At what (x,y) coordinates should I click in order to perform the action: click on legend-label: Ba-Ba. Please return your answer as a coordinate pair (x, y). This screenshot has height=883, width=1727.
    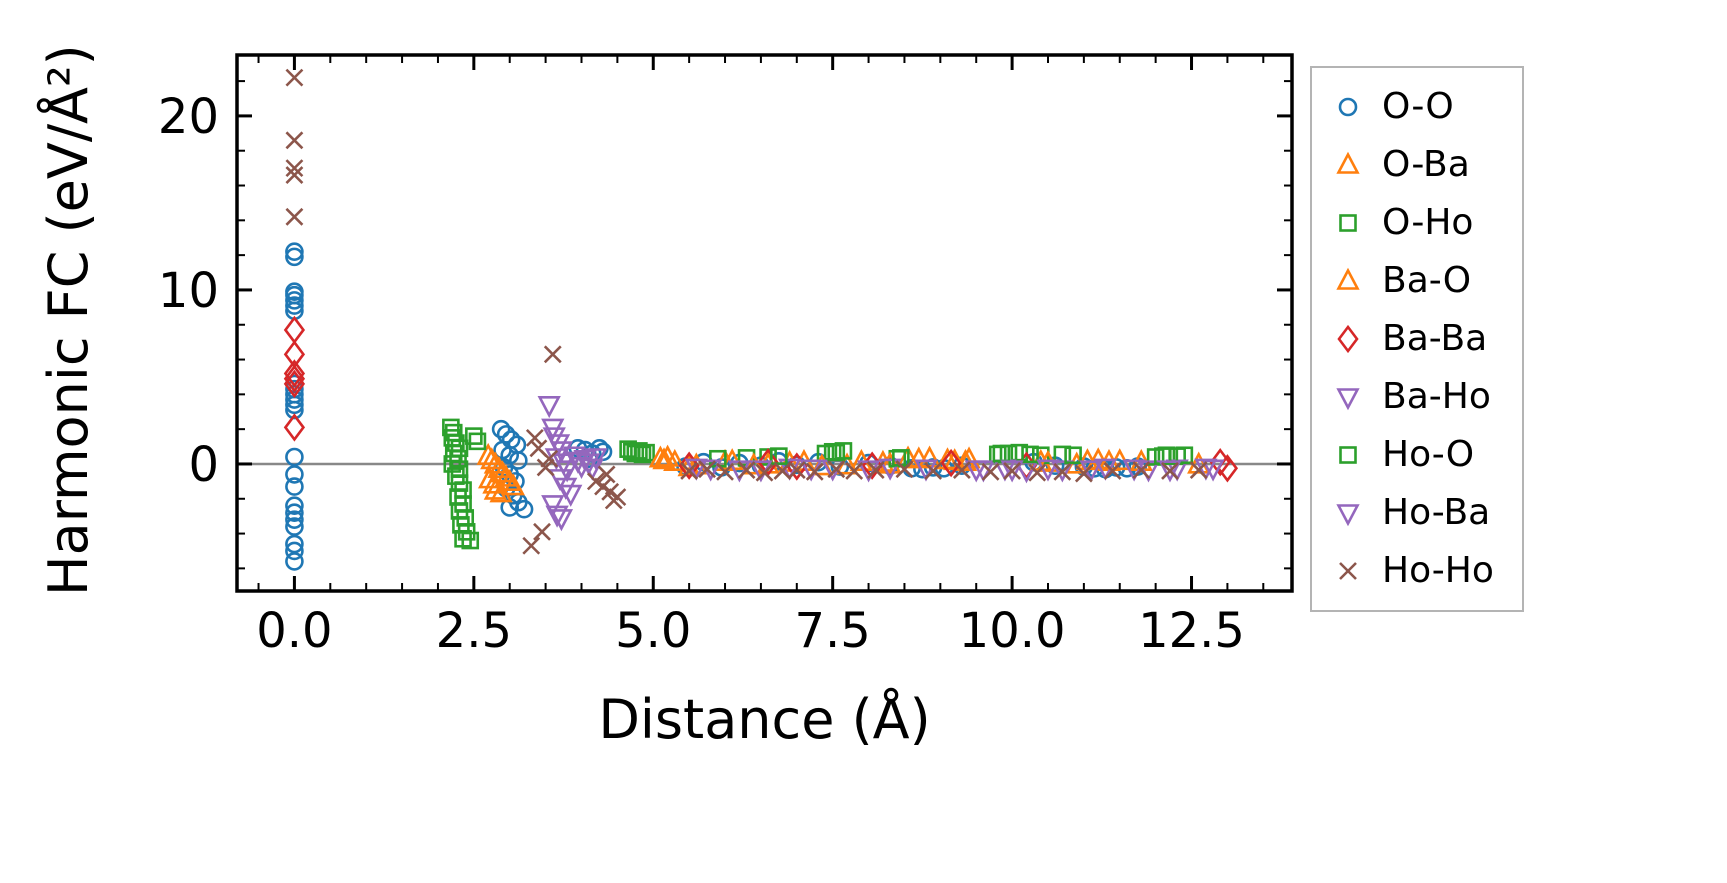
    Looking at the image, I should click on (1435, 338).